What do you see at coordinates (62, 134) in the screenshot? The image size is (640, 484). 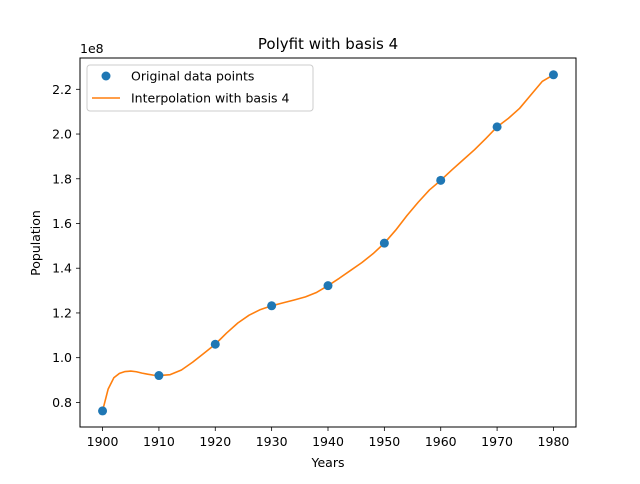 I see `y-tick-label: 2.0` at bounding box center [62, 134].